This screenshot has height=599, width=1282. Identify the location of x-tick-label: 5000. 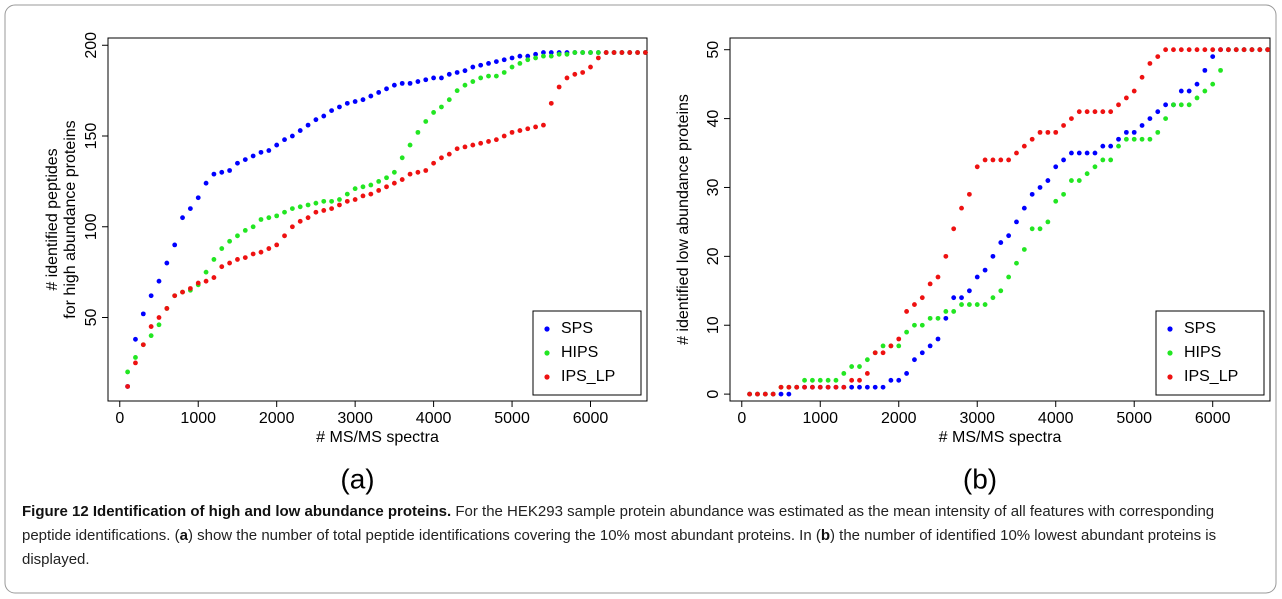
(1134, 418).